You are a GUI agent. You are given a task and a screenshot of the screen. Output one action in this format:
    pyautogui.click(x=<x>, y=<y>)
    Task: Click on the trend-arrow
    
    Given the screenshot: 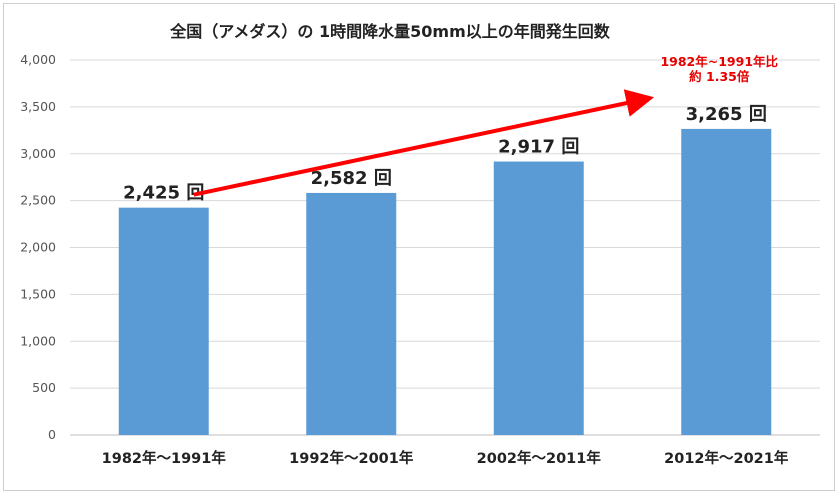 What is the action you would take?
    pyautogui.click(x=424, y=143)
    